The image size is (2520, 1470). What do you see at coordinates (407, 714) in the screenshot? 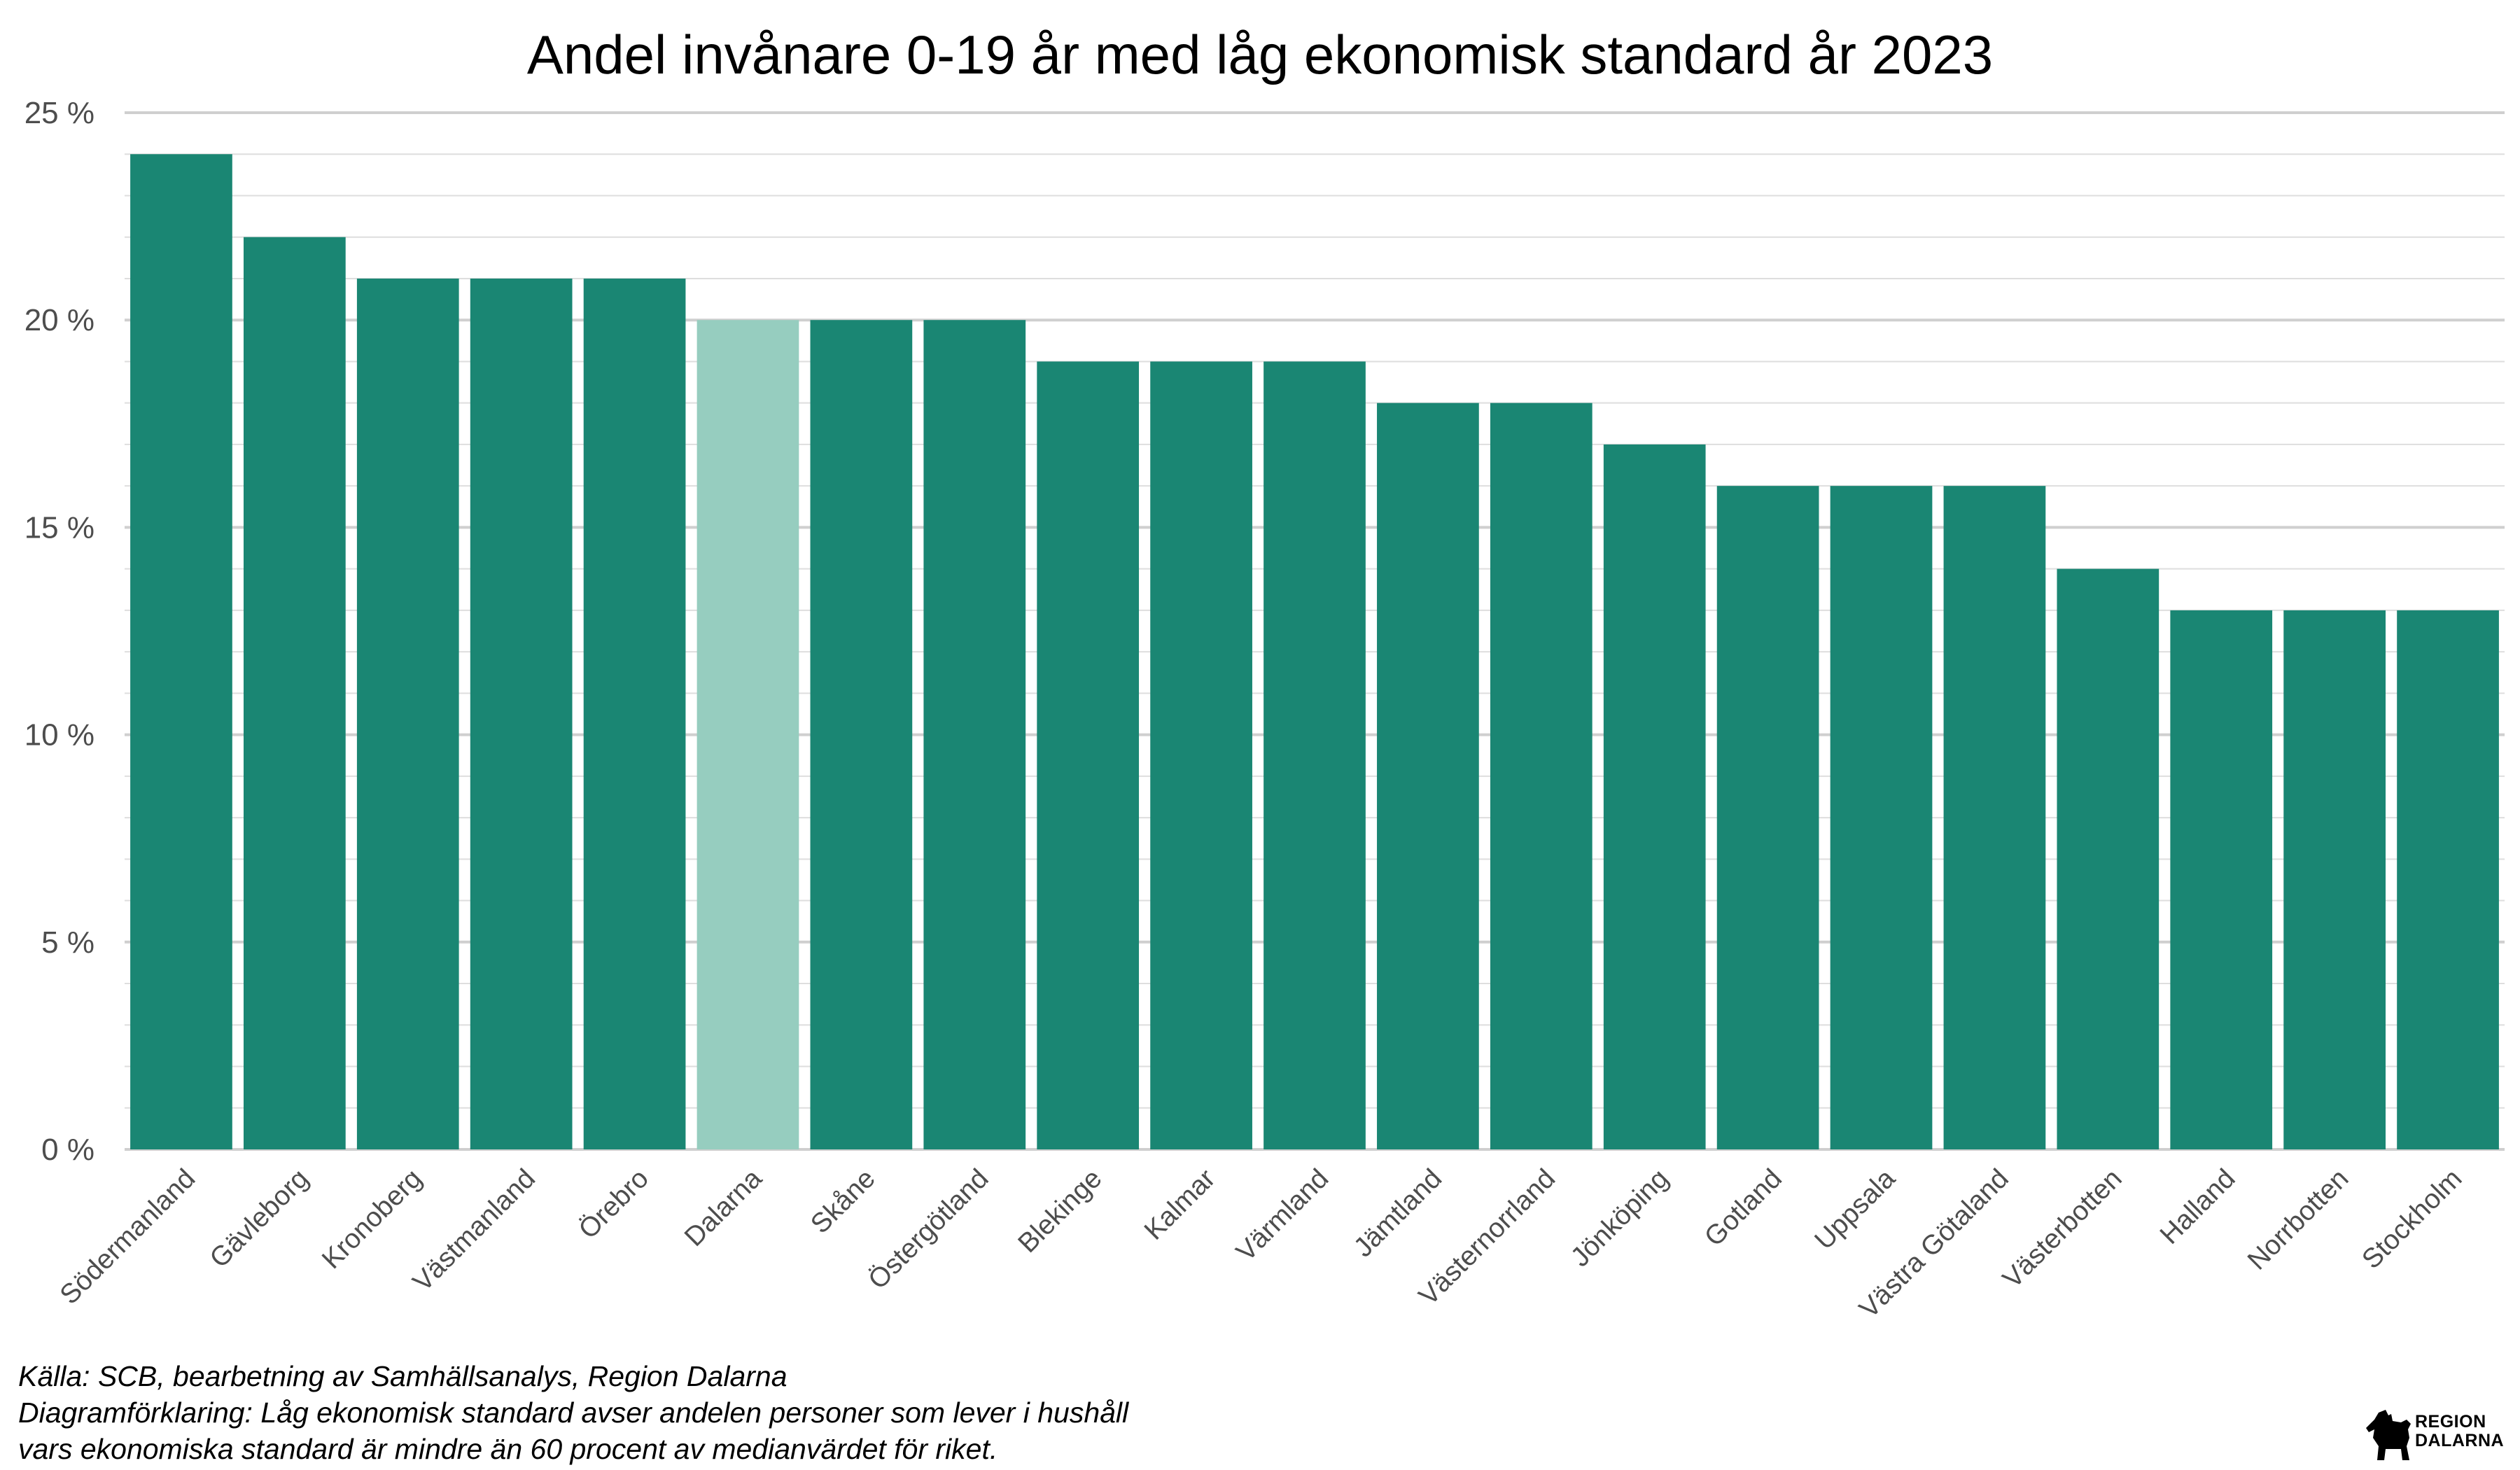
I see `bar-kronoberg` at bounding box center [407, 714].